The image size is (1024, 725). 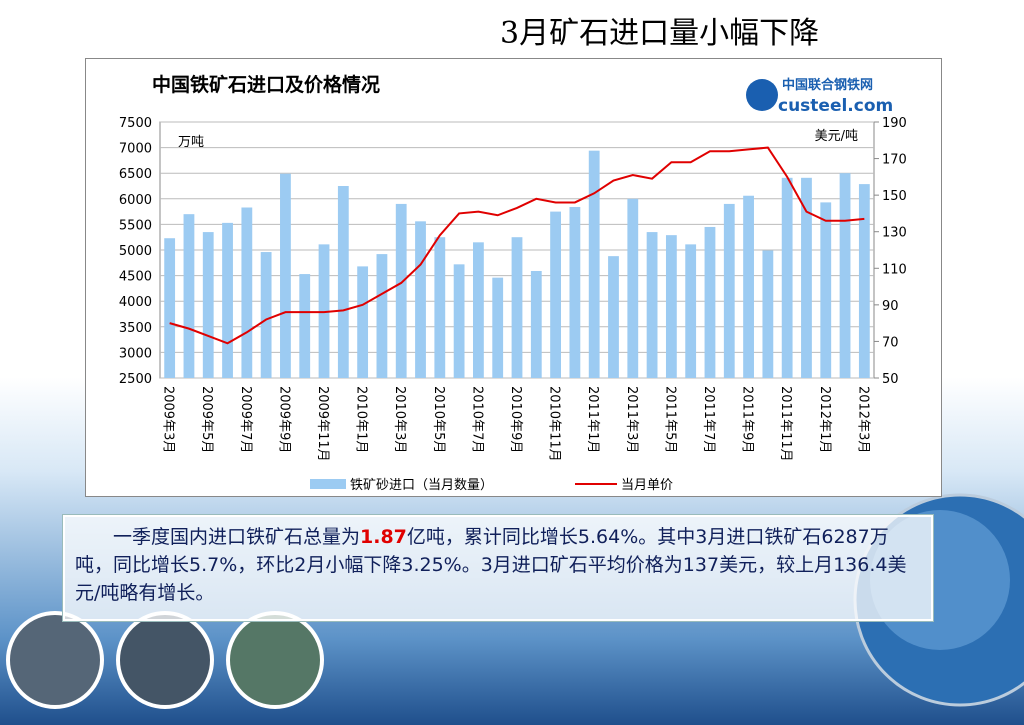 What do you see at coordinates (55, 660) in the screenshot?
I see `photo-truck` at bounding box center [55, 660].